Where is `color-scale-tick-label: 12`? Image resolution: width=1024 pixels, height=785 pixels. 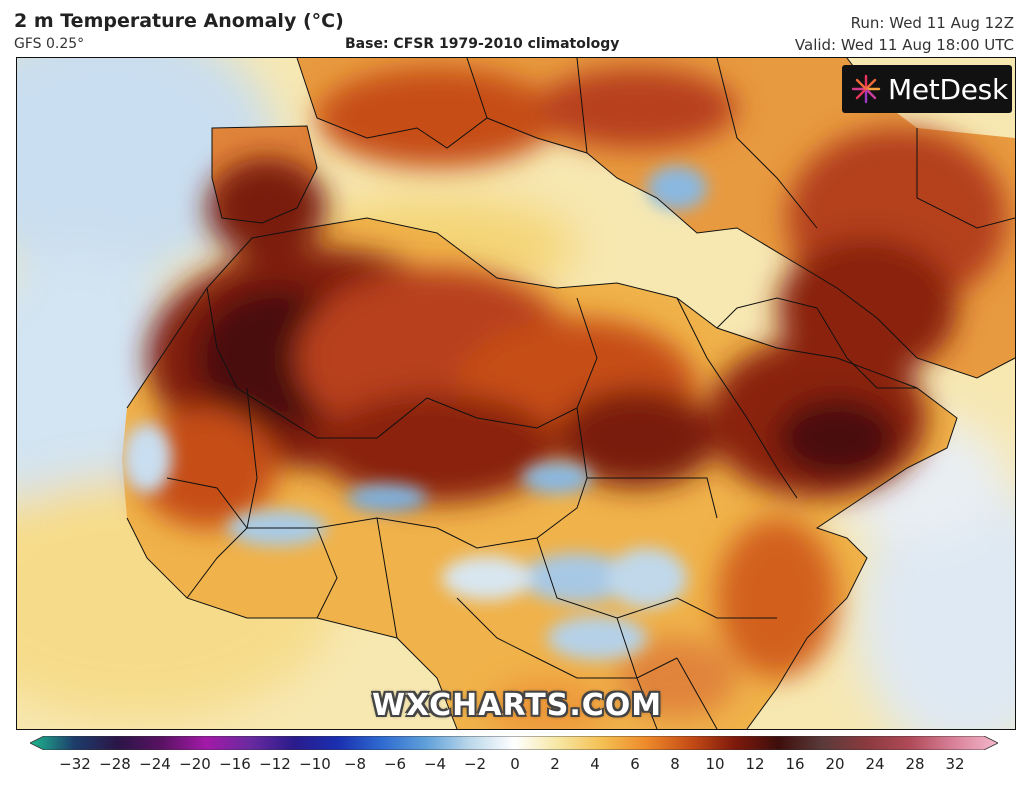 color-scale-tick-label: 12 is located at coordinates (755, 764).